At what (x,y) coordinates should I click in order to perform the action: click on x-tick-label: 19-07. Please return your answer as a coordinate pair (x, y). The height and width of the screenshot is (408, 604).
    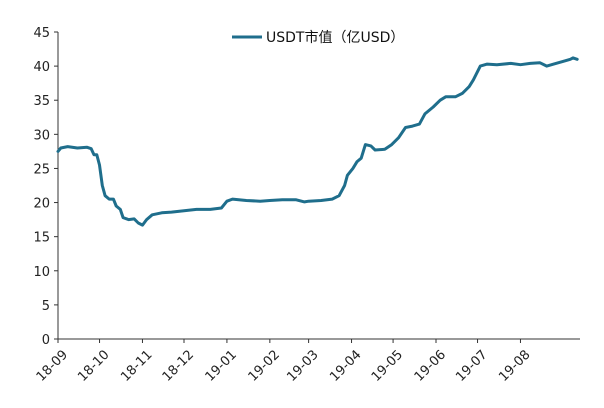
    Looking at the image, I should click on (471, 365).